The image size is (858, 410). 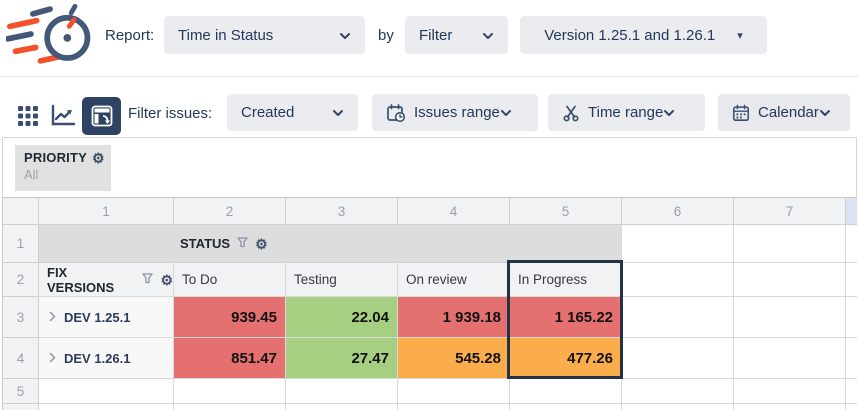 I want to click on priority-value: All, so click(x=31, y=174).